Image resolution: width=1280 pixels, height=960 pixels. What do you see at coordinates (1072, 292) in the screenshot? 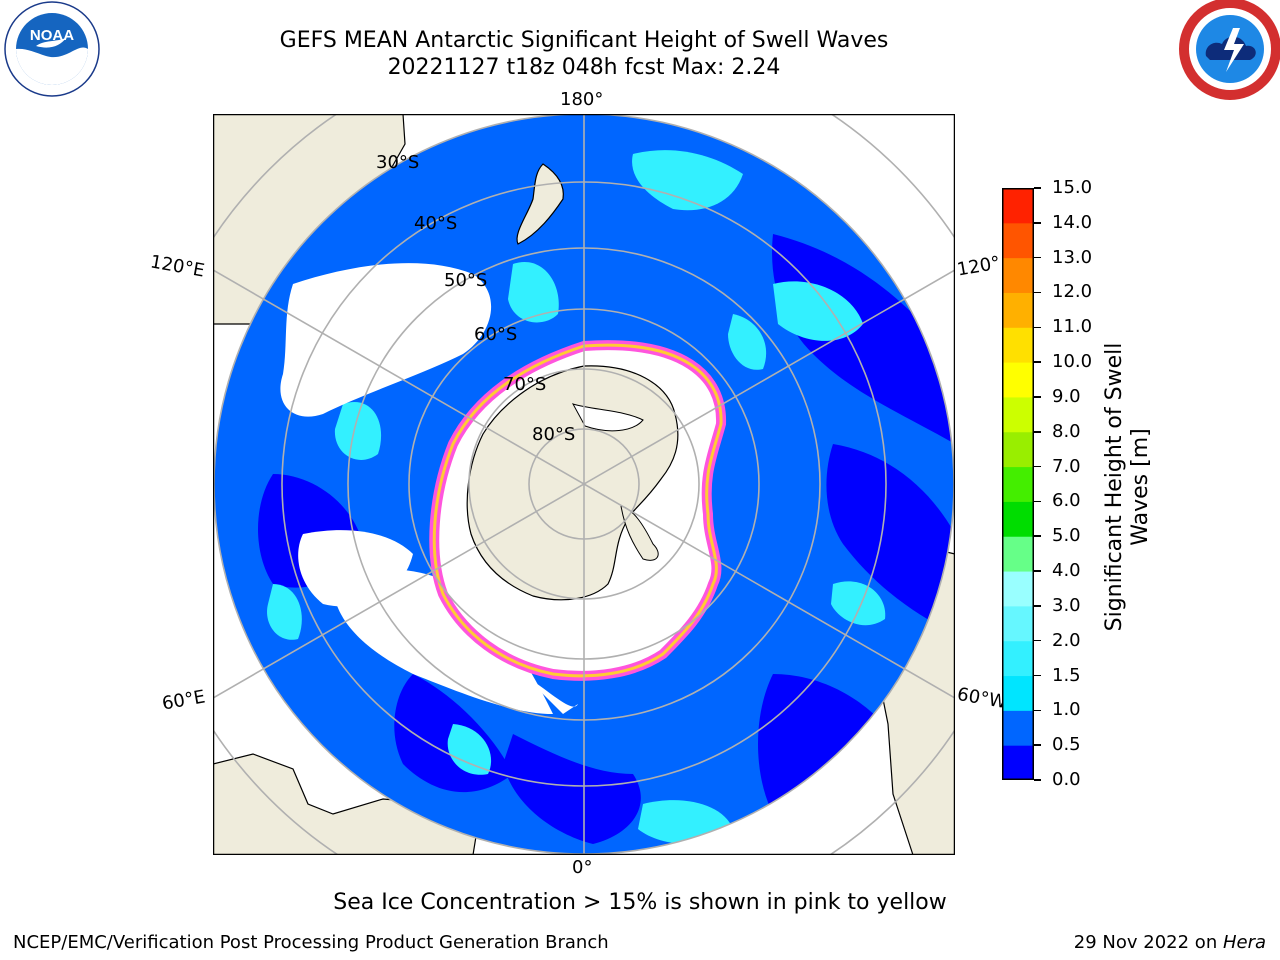
I see `colorbar-tick-label: 12.0` at bounding box center [1072, 292].